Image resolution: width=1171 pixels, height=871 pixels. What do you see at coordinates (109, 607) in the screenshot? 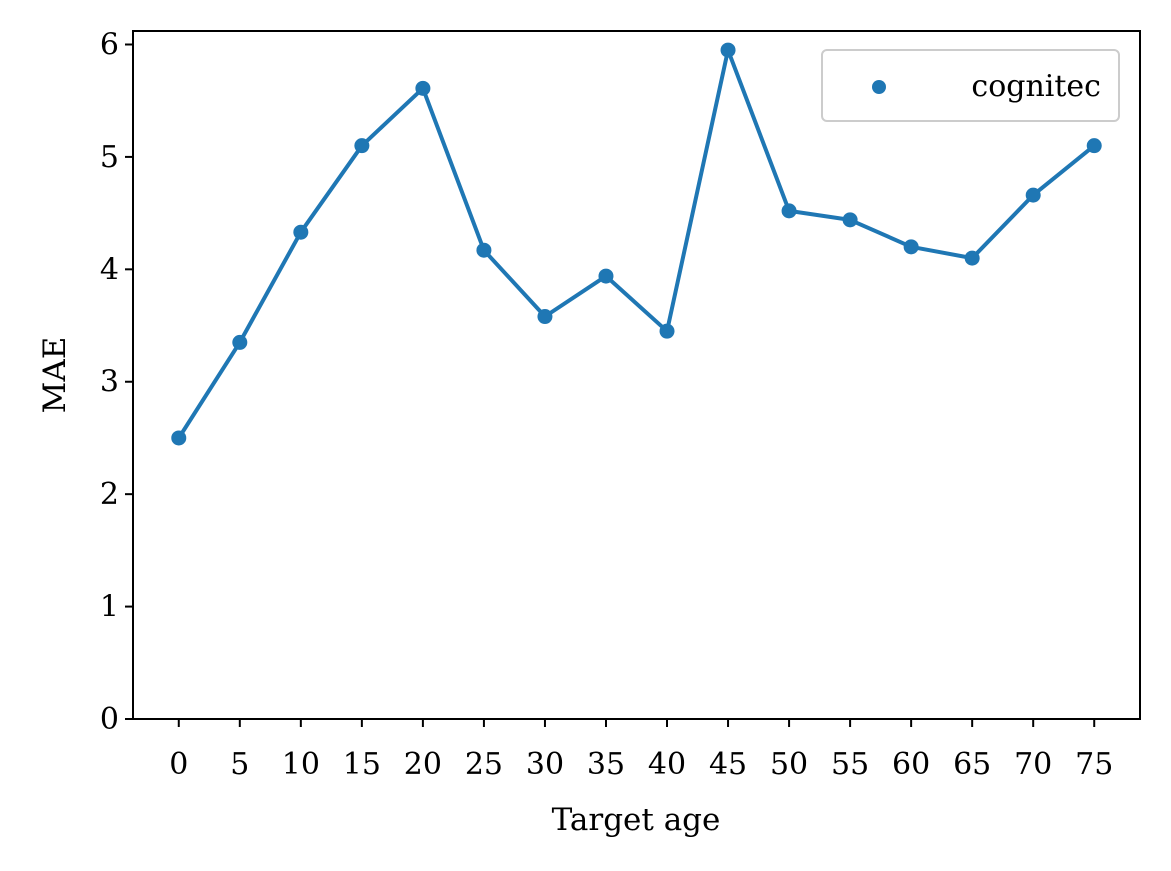
I see `y-tick-label: 1` at bounding box center [109, 607].